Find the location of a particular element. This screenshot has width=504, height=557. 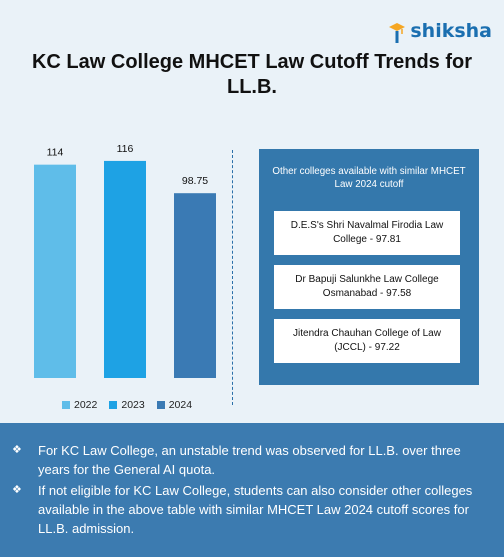

legend-item-2023: 2023 is located at coordinates (127, 405).